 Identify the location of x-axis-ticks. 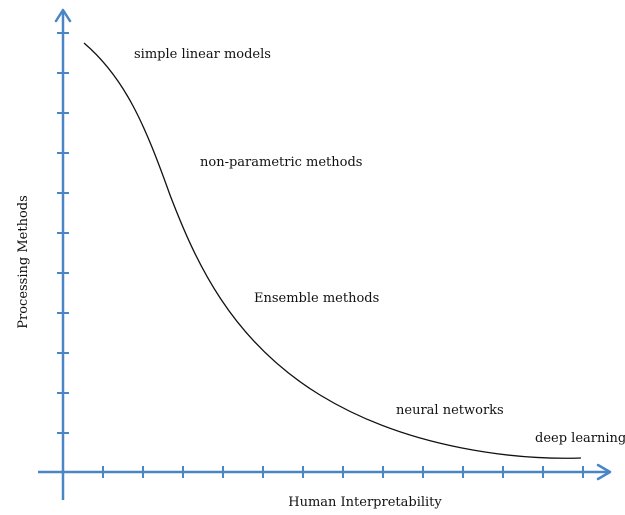
(343, 472).